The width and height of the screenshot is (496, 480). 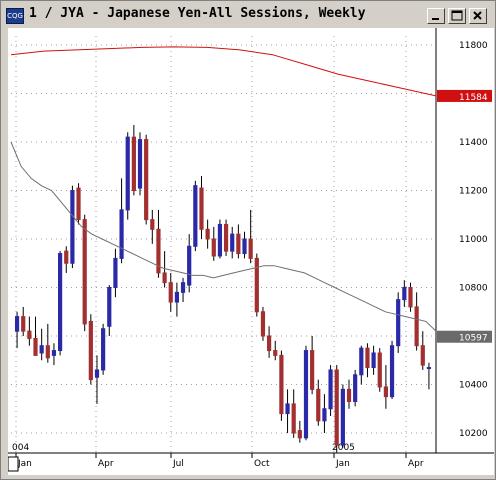 I want to click on price-tag-red, so click(x=464, y=95).